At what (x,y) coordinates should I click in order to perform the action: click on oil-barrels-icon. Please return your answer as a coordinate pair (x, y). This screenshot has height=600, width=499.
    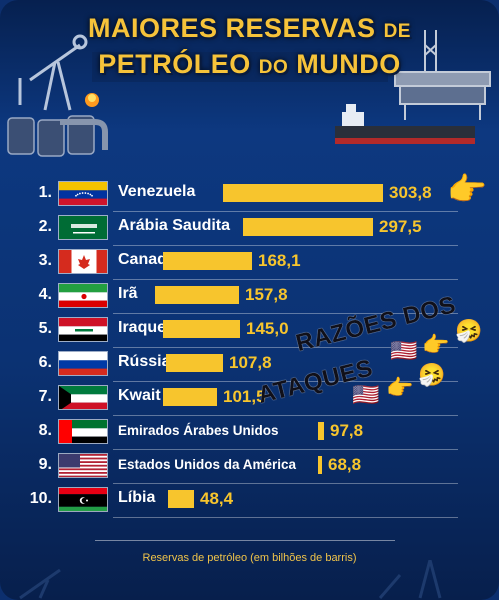
    Looking at the image, I should click on (51, 136).